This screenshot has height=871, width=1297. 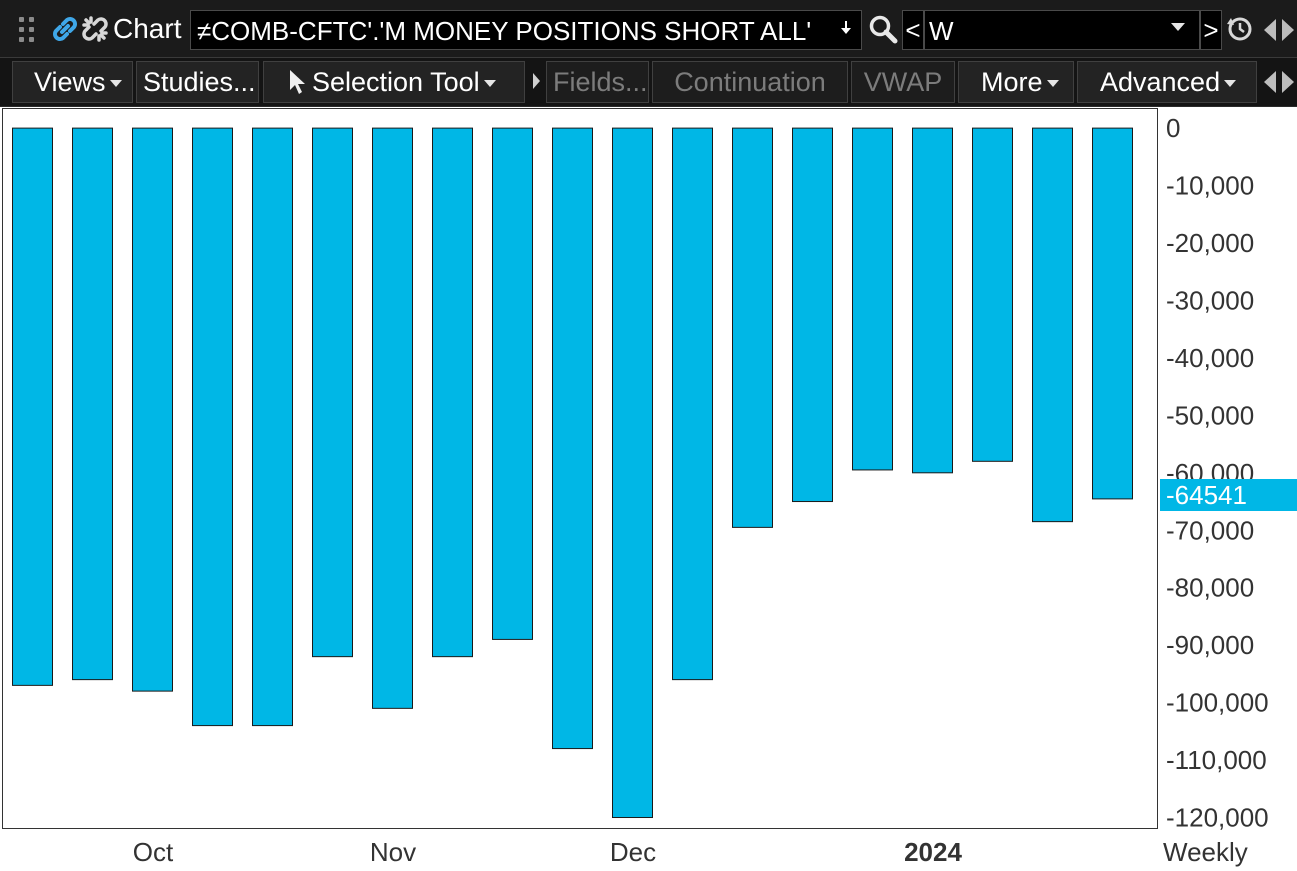 I want to click on selection-tool-button: Selection Tool, so click(x=394, y=82).